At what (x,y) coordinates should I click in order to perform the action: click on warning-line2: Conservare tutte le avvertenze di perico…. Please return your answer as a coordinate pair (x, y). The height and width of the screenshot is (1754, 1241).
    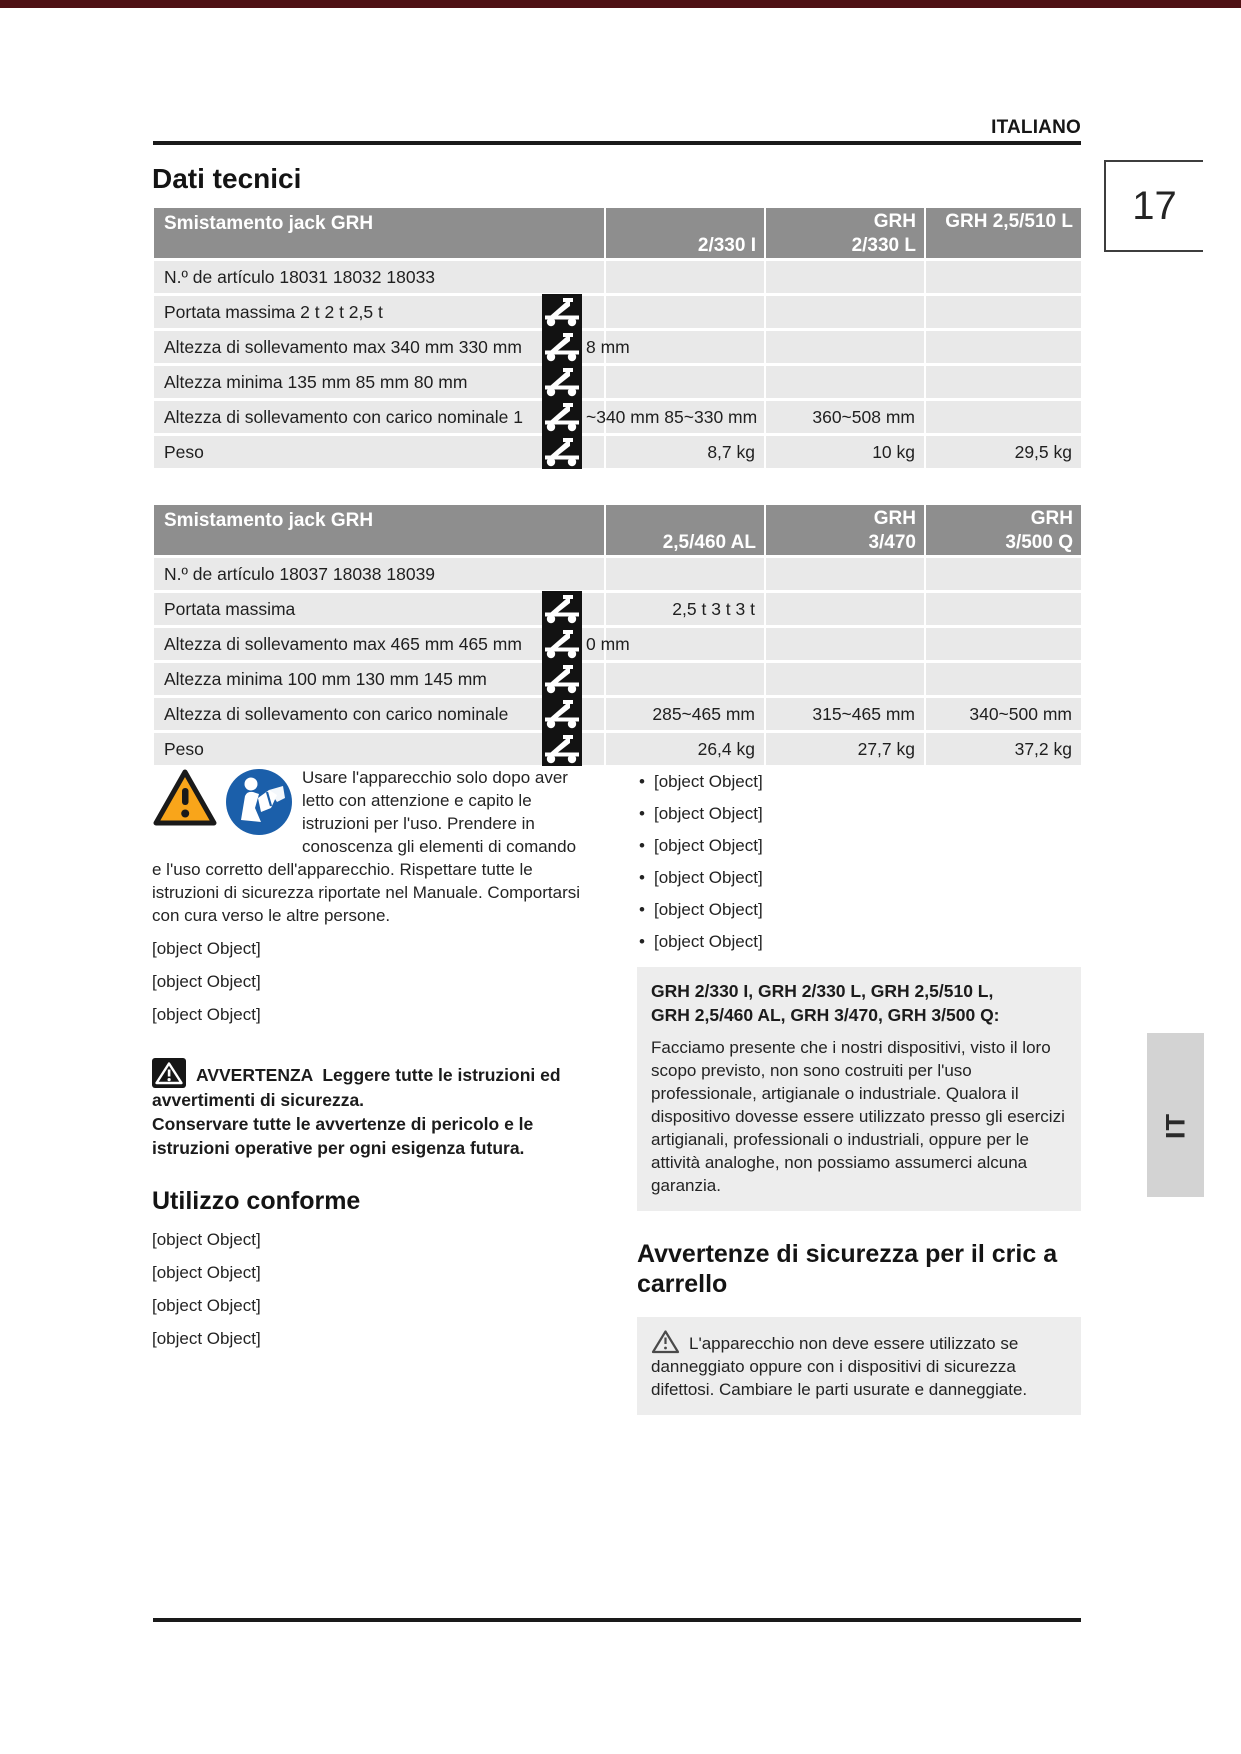
    Looking at the image, I should click on (343, 1136).